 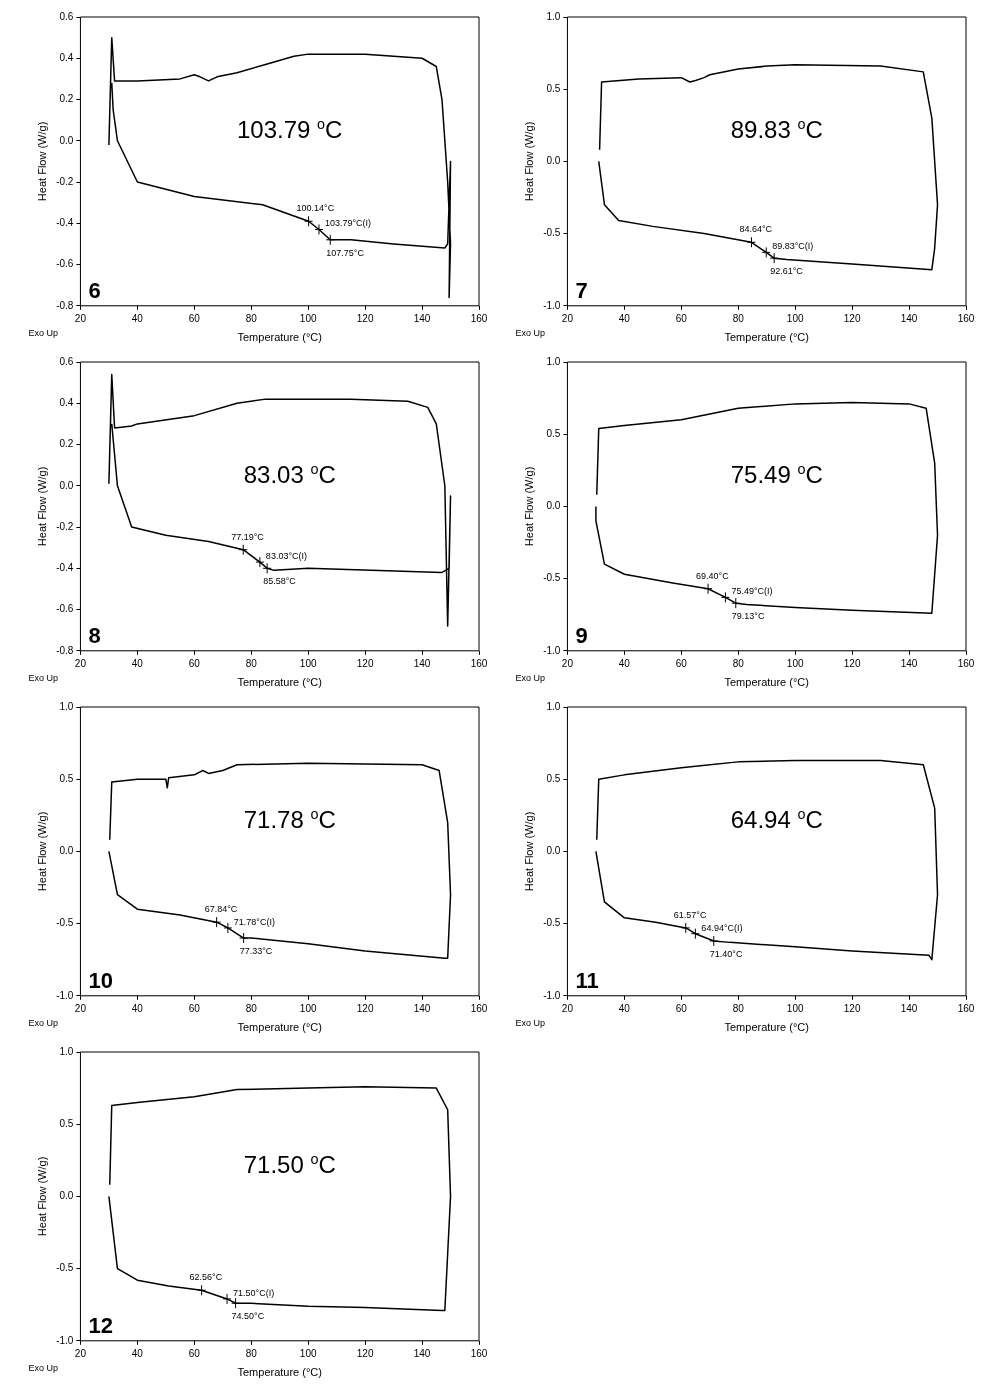 I want to click on annotation: 10, so click(x=100, y=980).